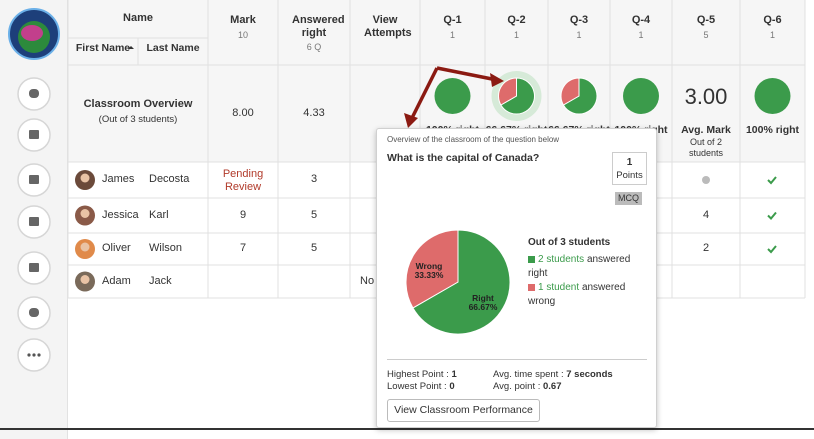 The height and width of the screenshot is (439, 814). What do you see at coordinates (417, 386) in the screenshot?
I see `stat-label: Lowest Point :` at bounding box center [417, 386].